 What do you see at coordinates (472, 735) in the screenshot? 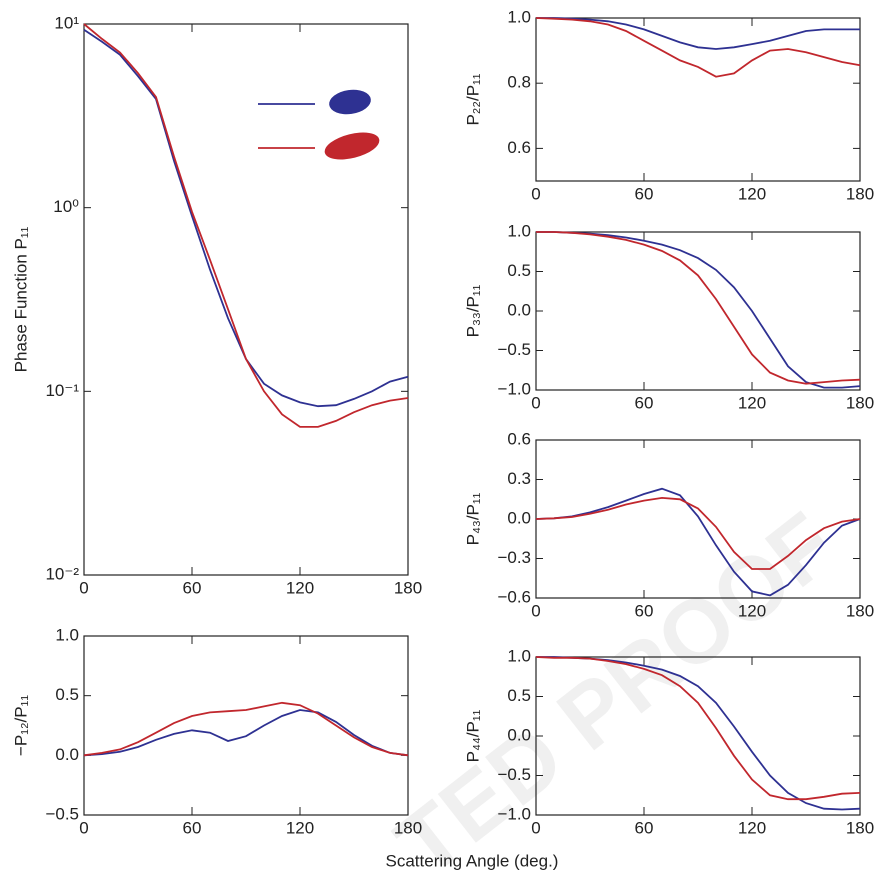
I see `y-axis-label: P₄₄/P₁₁` at bounding box center [472, 735].